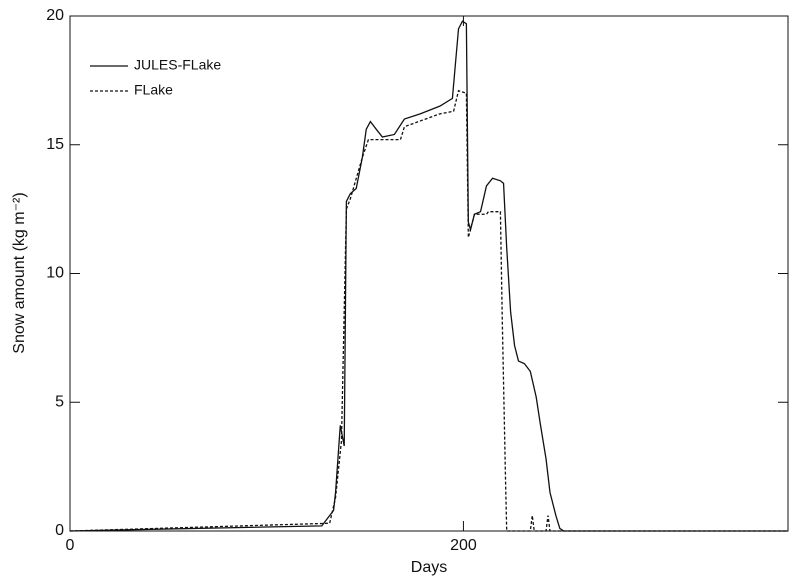 This screenshot has height=580, width=799. I want to click on y-axis-label: Snow amount (kg m⁻²), so click(19, 272).